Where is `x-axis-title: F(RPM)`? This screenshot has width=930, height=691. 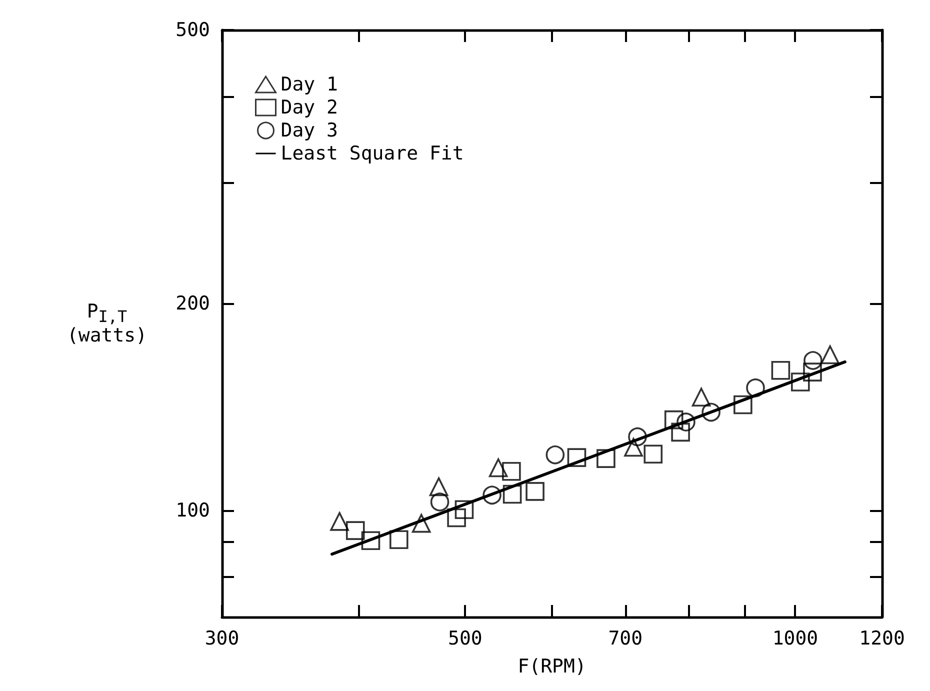
x-axis-title: F(RPM) is located at coordinates (552, 667).